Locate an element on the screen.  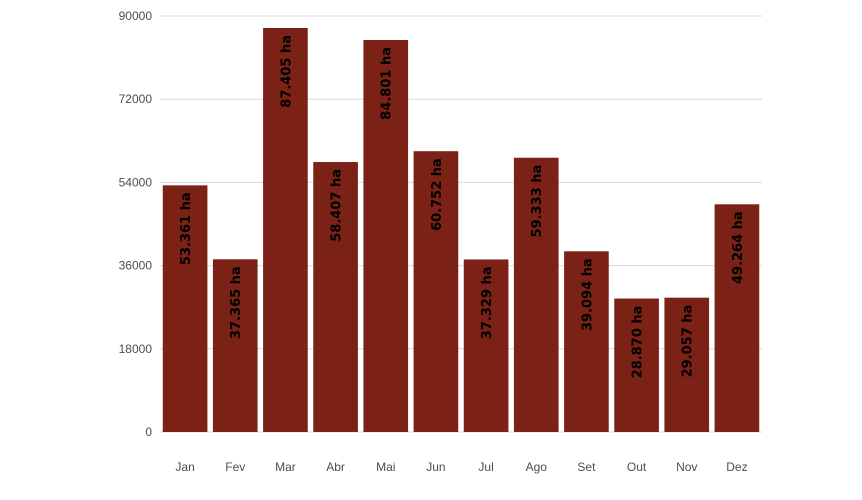
bar-data-label: 39.094 ha is located at coordinates (587, 294).